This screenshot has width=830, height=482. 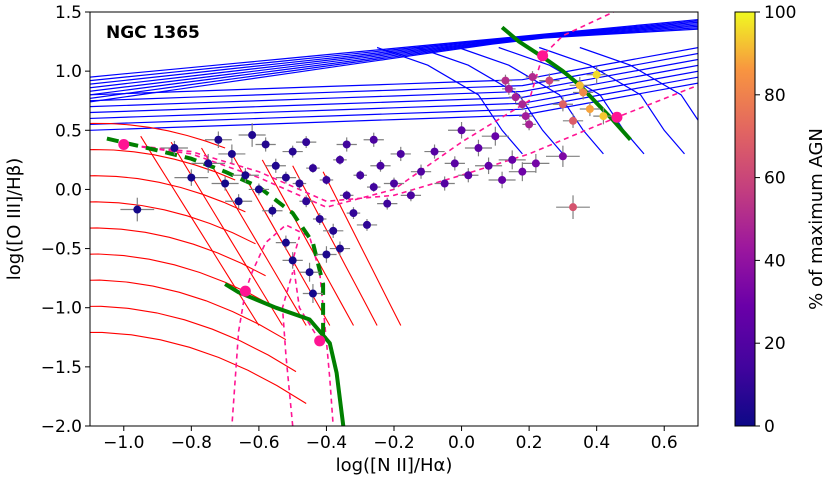 What do you see at coordinates (153, 33) in the screenshot?
I see `chart-title: NGC 1365` at bounding box center [153, 33].